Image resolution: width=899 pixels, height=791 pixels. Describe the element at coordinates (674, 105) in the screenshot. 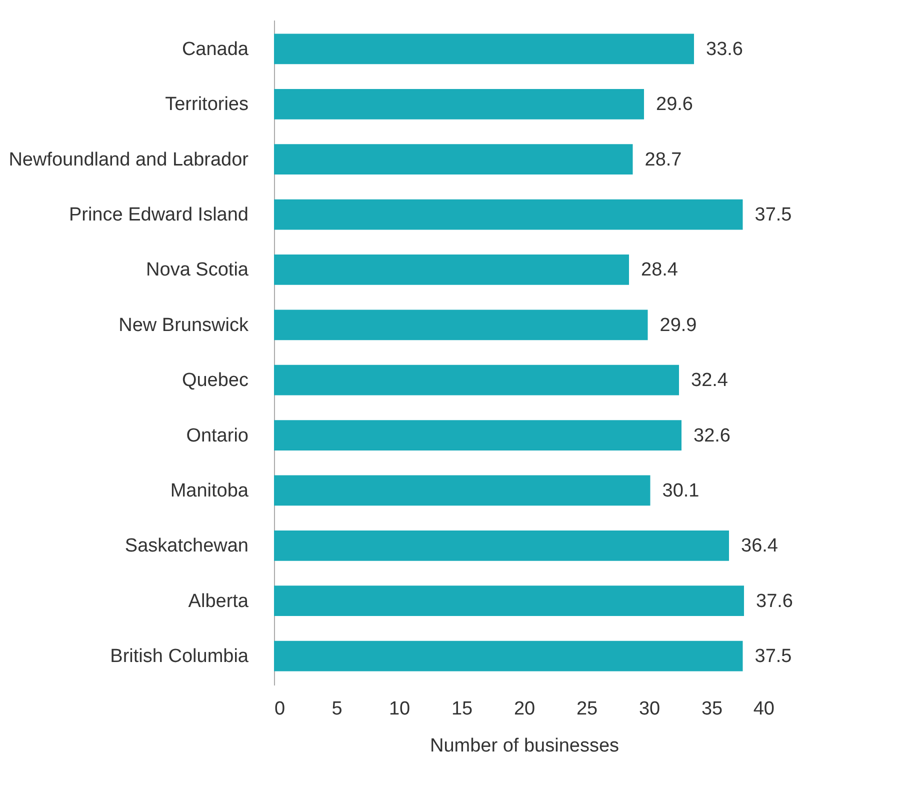

I see `data-label: 29.6` at that location.